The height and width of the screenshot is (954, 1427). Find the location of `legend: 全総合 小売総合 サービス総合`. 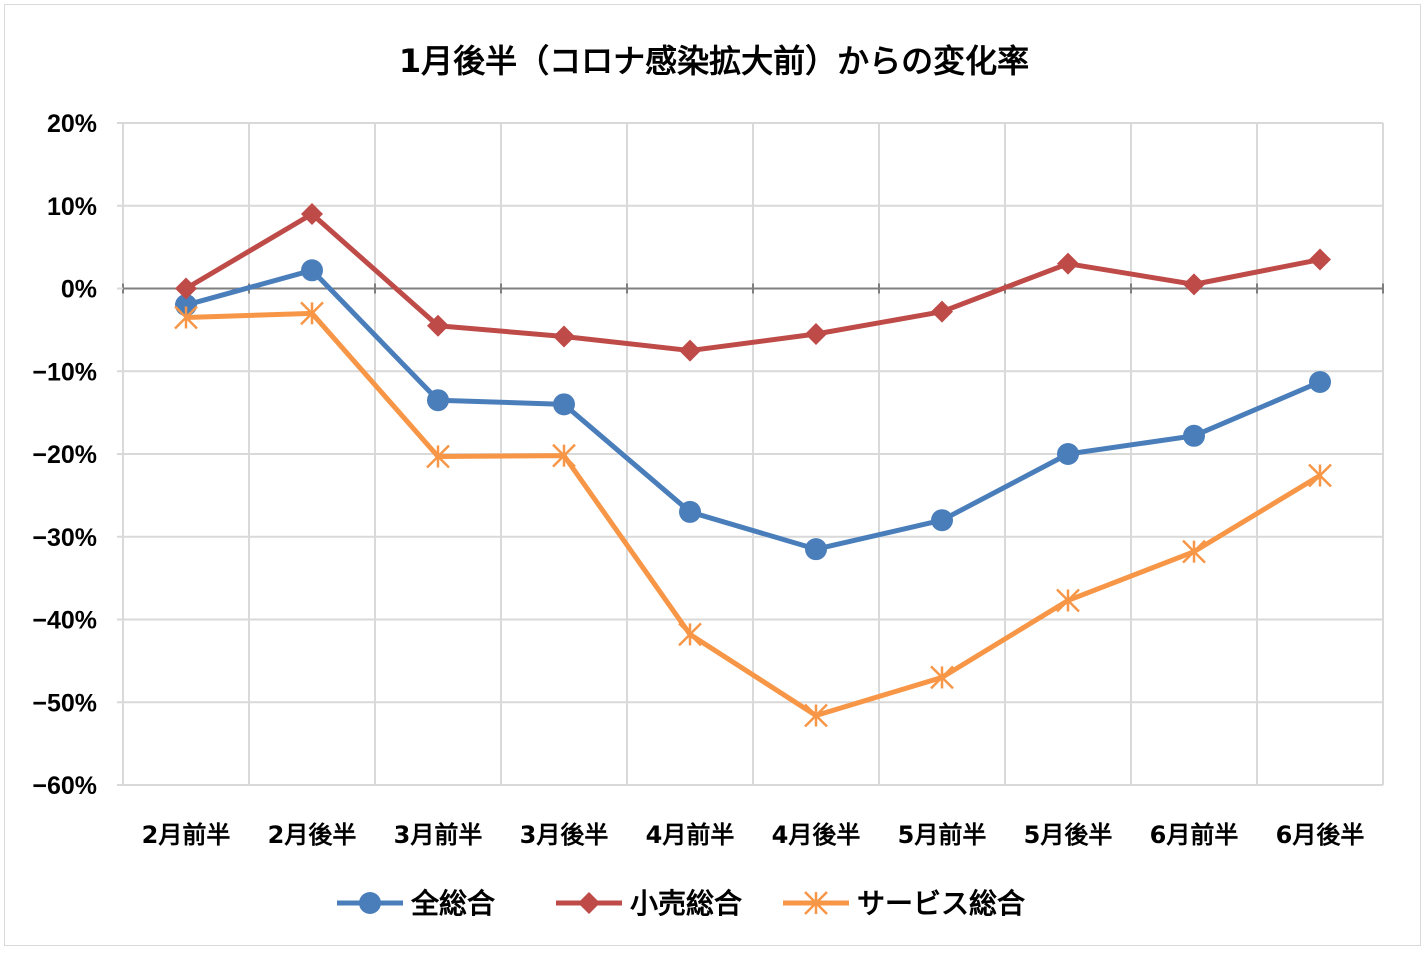

legend: 全総合 小売総合 サービス総合 is located at coordinates (681, 903).